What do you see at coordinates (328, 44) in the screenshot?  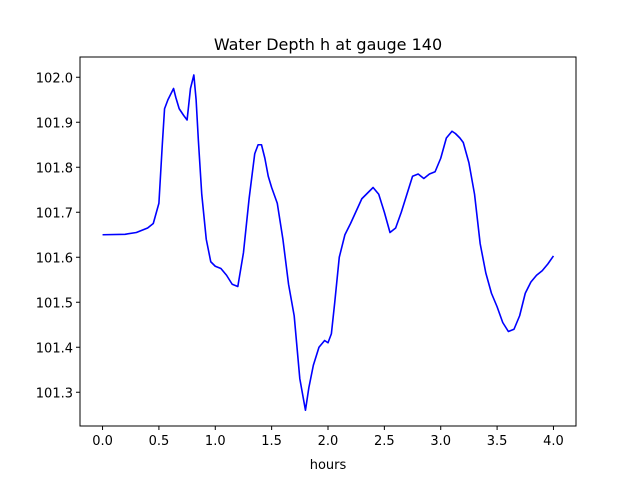 I see `chart-title: Water Depth h at gauge 140` at bounding box center [328, 44].